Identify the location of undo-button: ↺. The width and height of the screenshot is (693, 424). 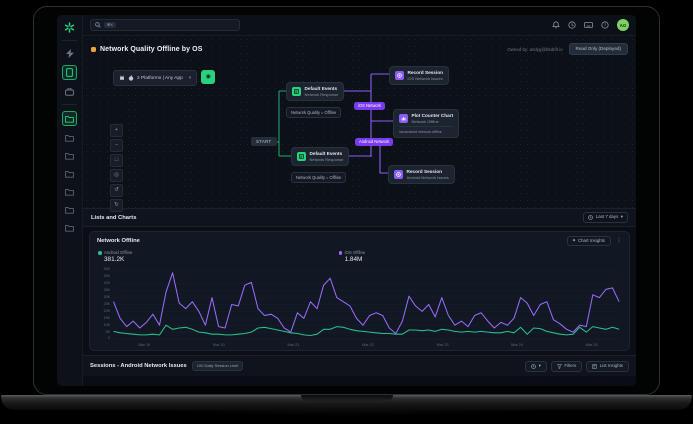
(116, 190).